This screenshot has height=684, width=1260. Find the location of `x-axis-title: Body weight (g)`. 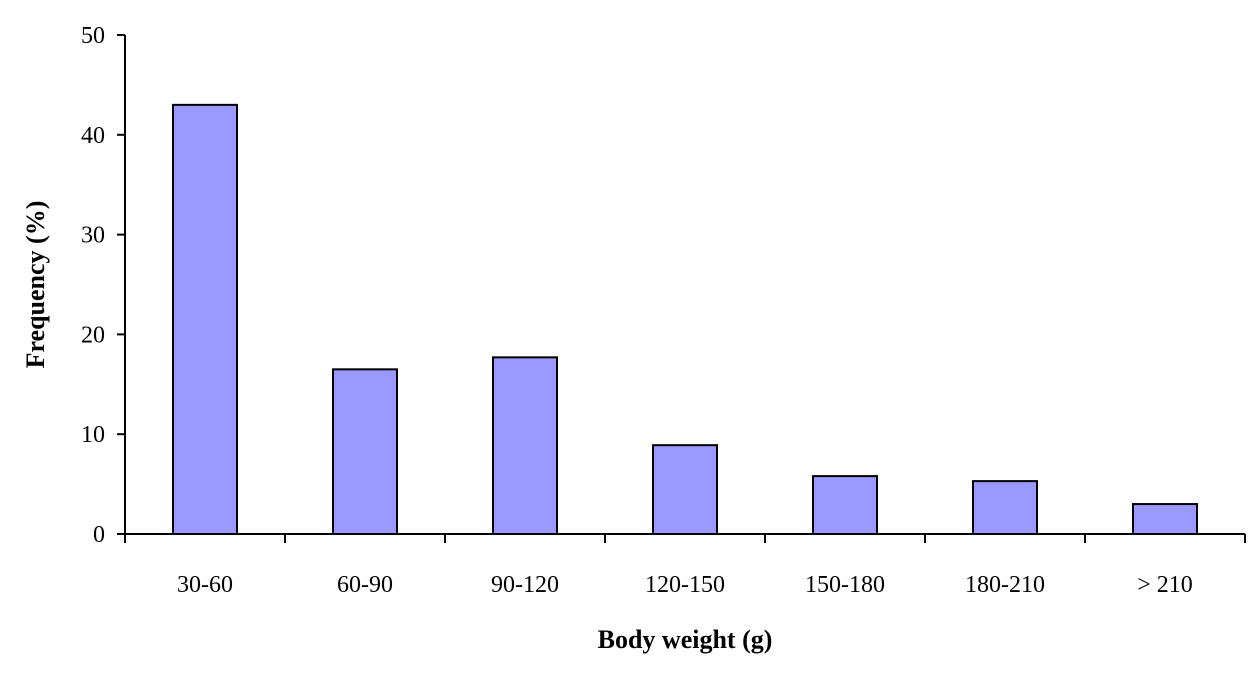

x-axis-title: Body weight (g) is located at coordinates (685, 639).